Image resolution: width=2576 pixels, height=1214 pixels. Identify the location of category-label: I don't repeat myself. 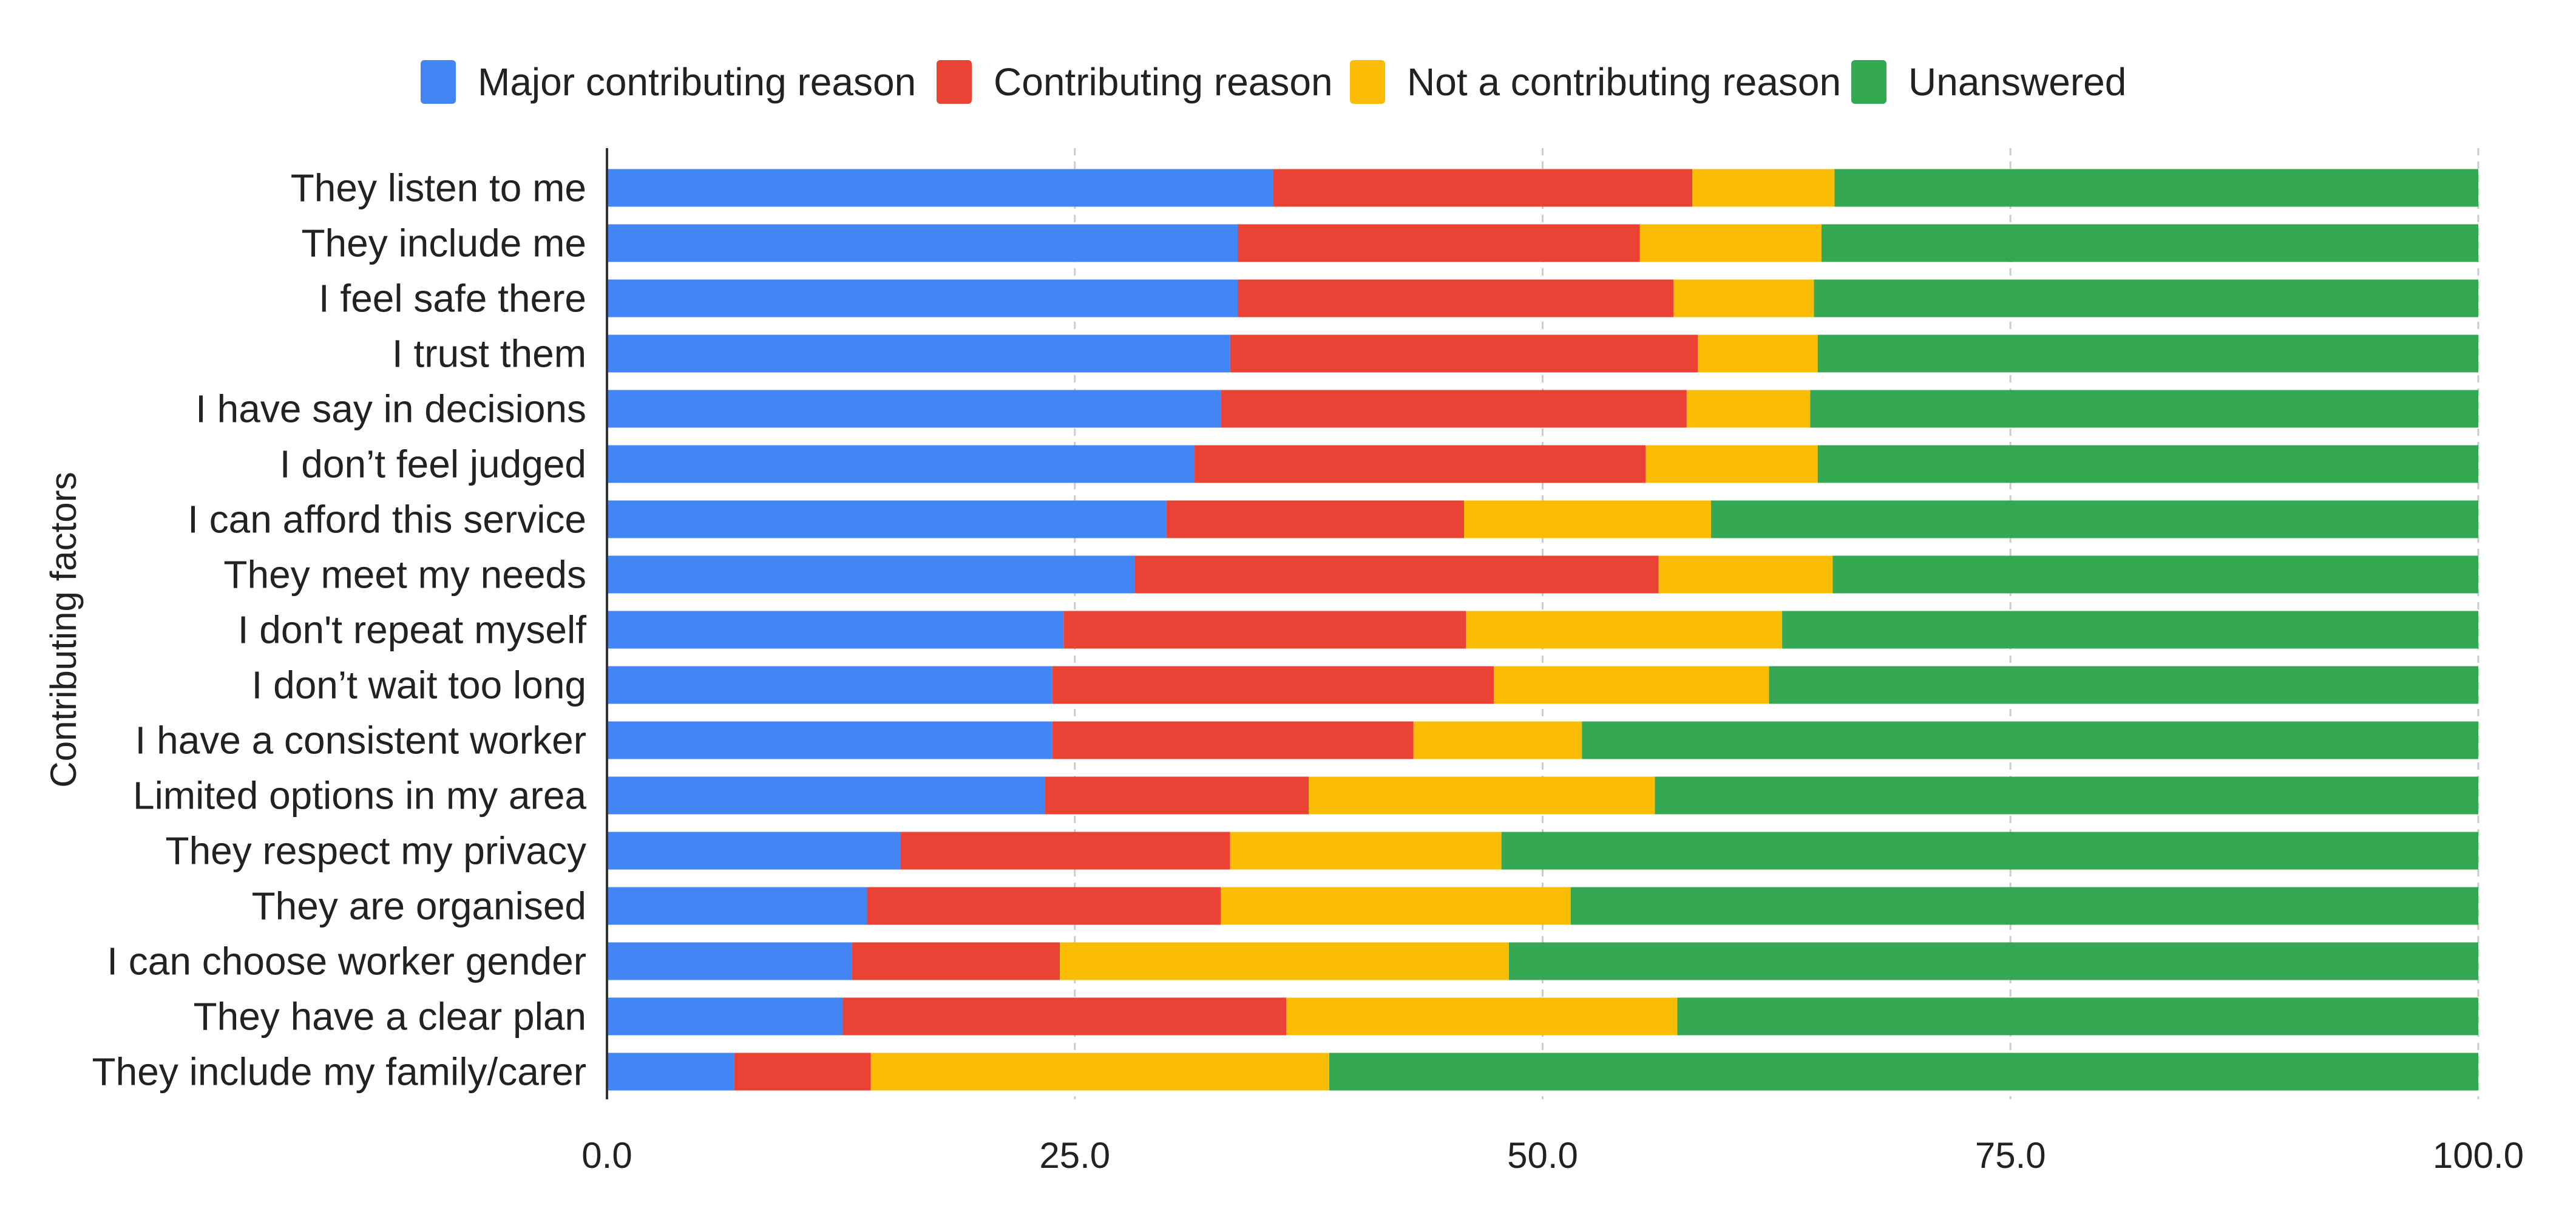
(413, 630).